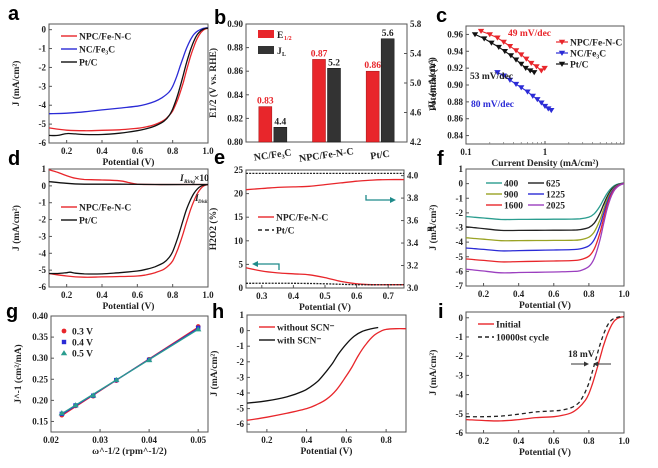  Describe the element at coordinates (239, 241) in the screenshot. I see `y-tick-label: 10` at that location.